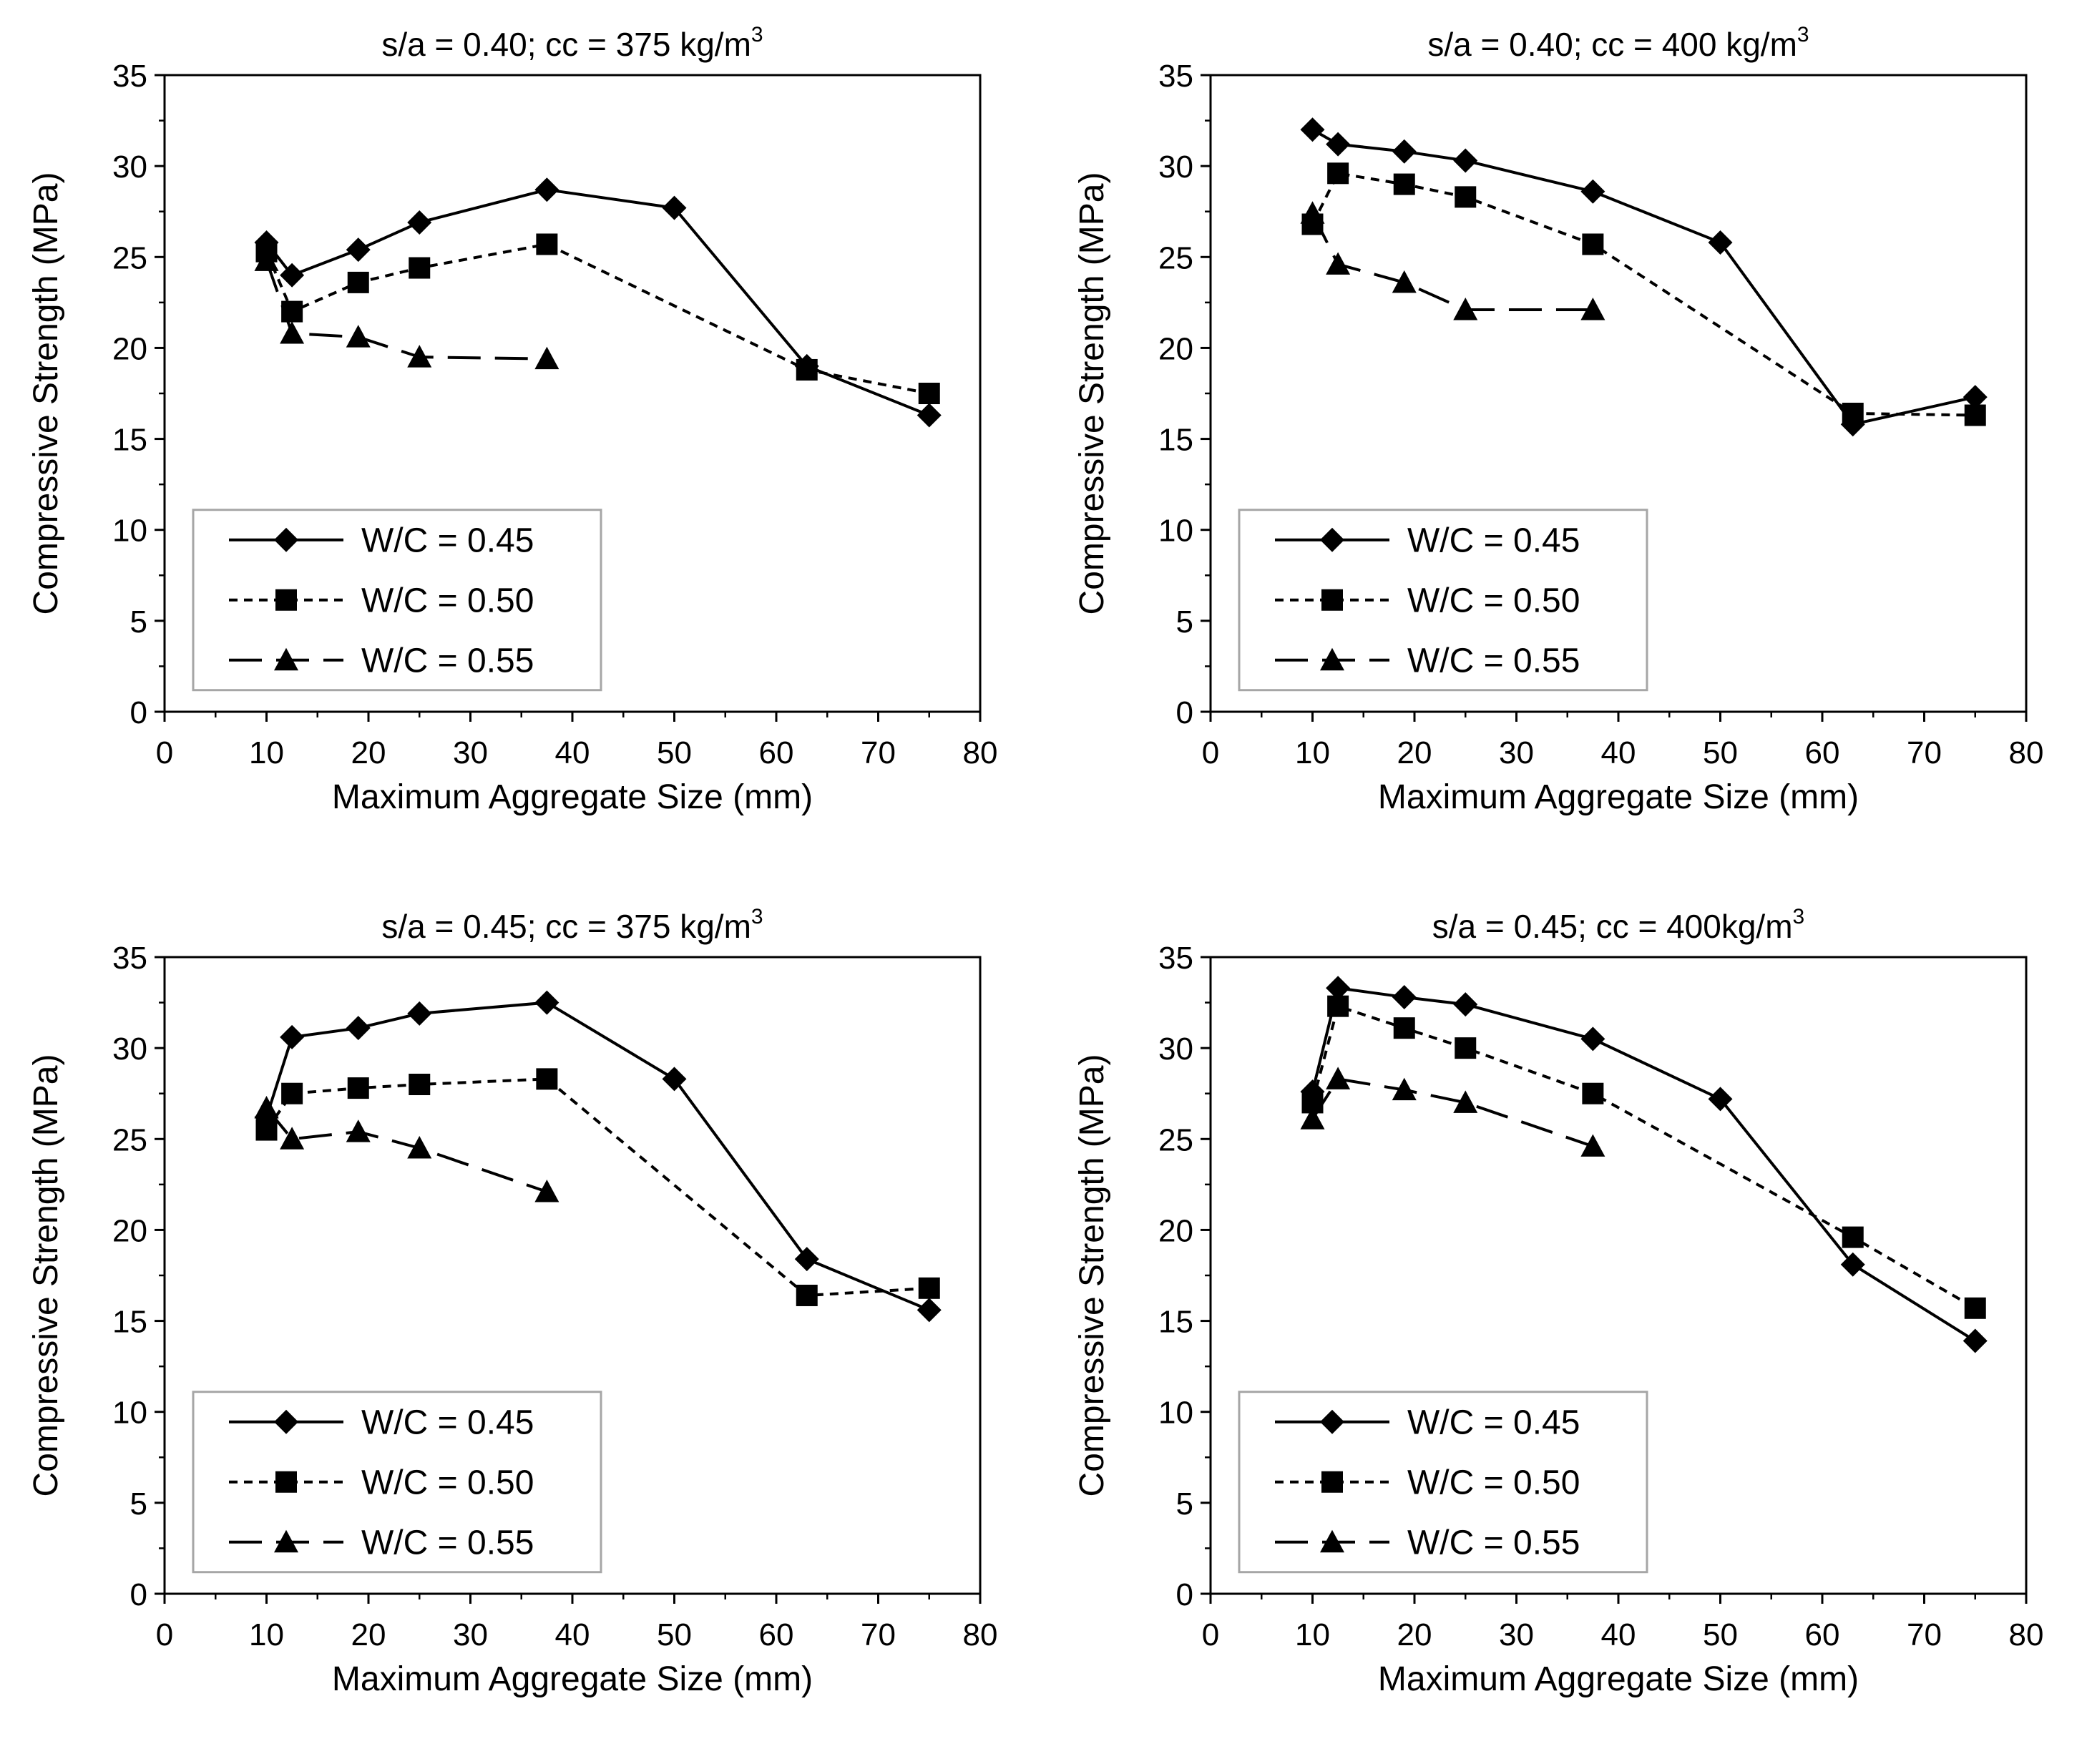 This screenshot has height=1764, width=2092. I want to click on x-tick-label: 60, so click(776, 753).